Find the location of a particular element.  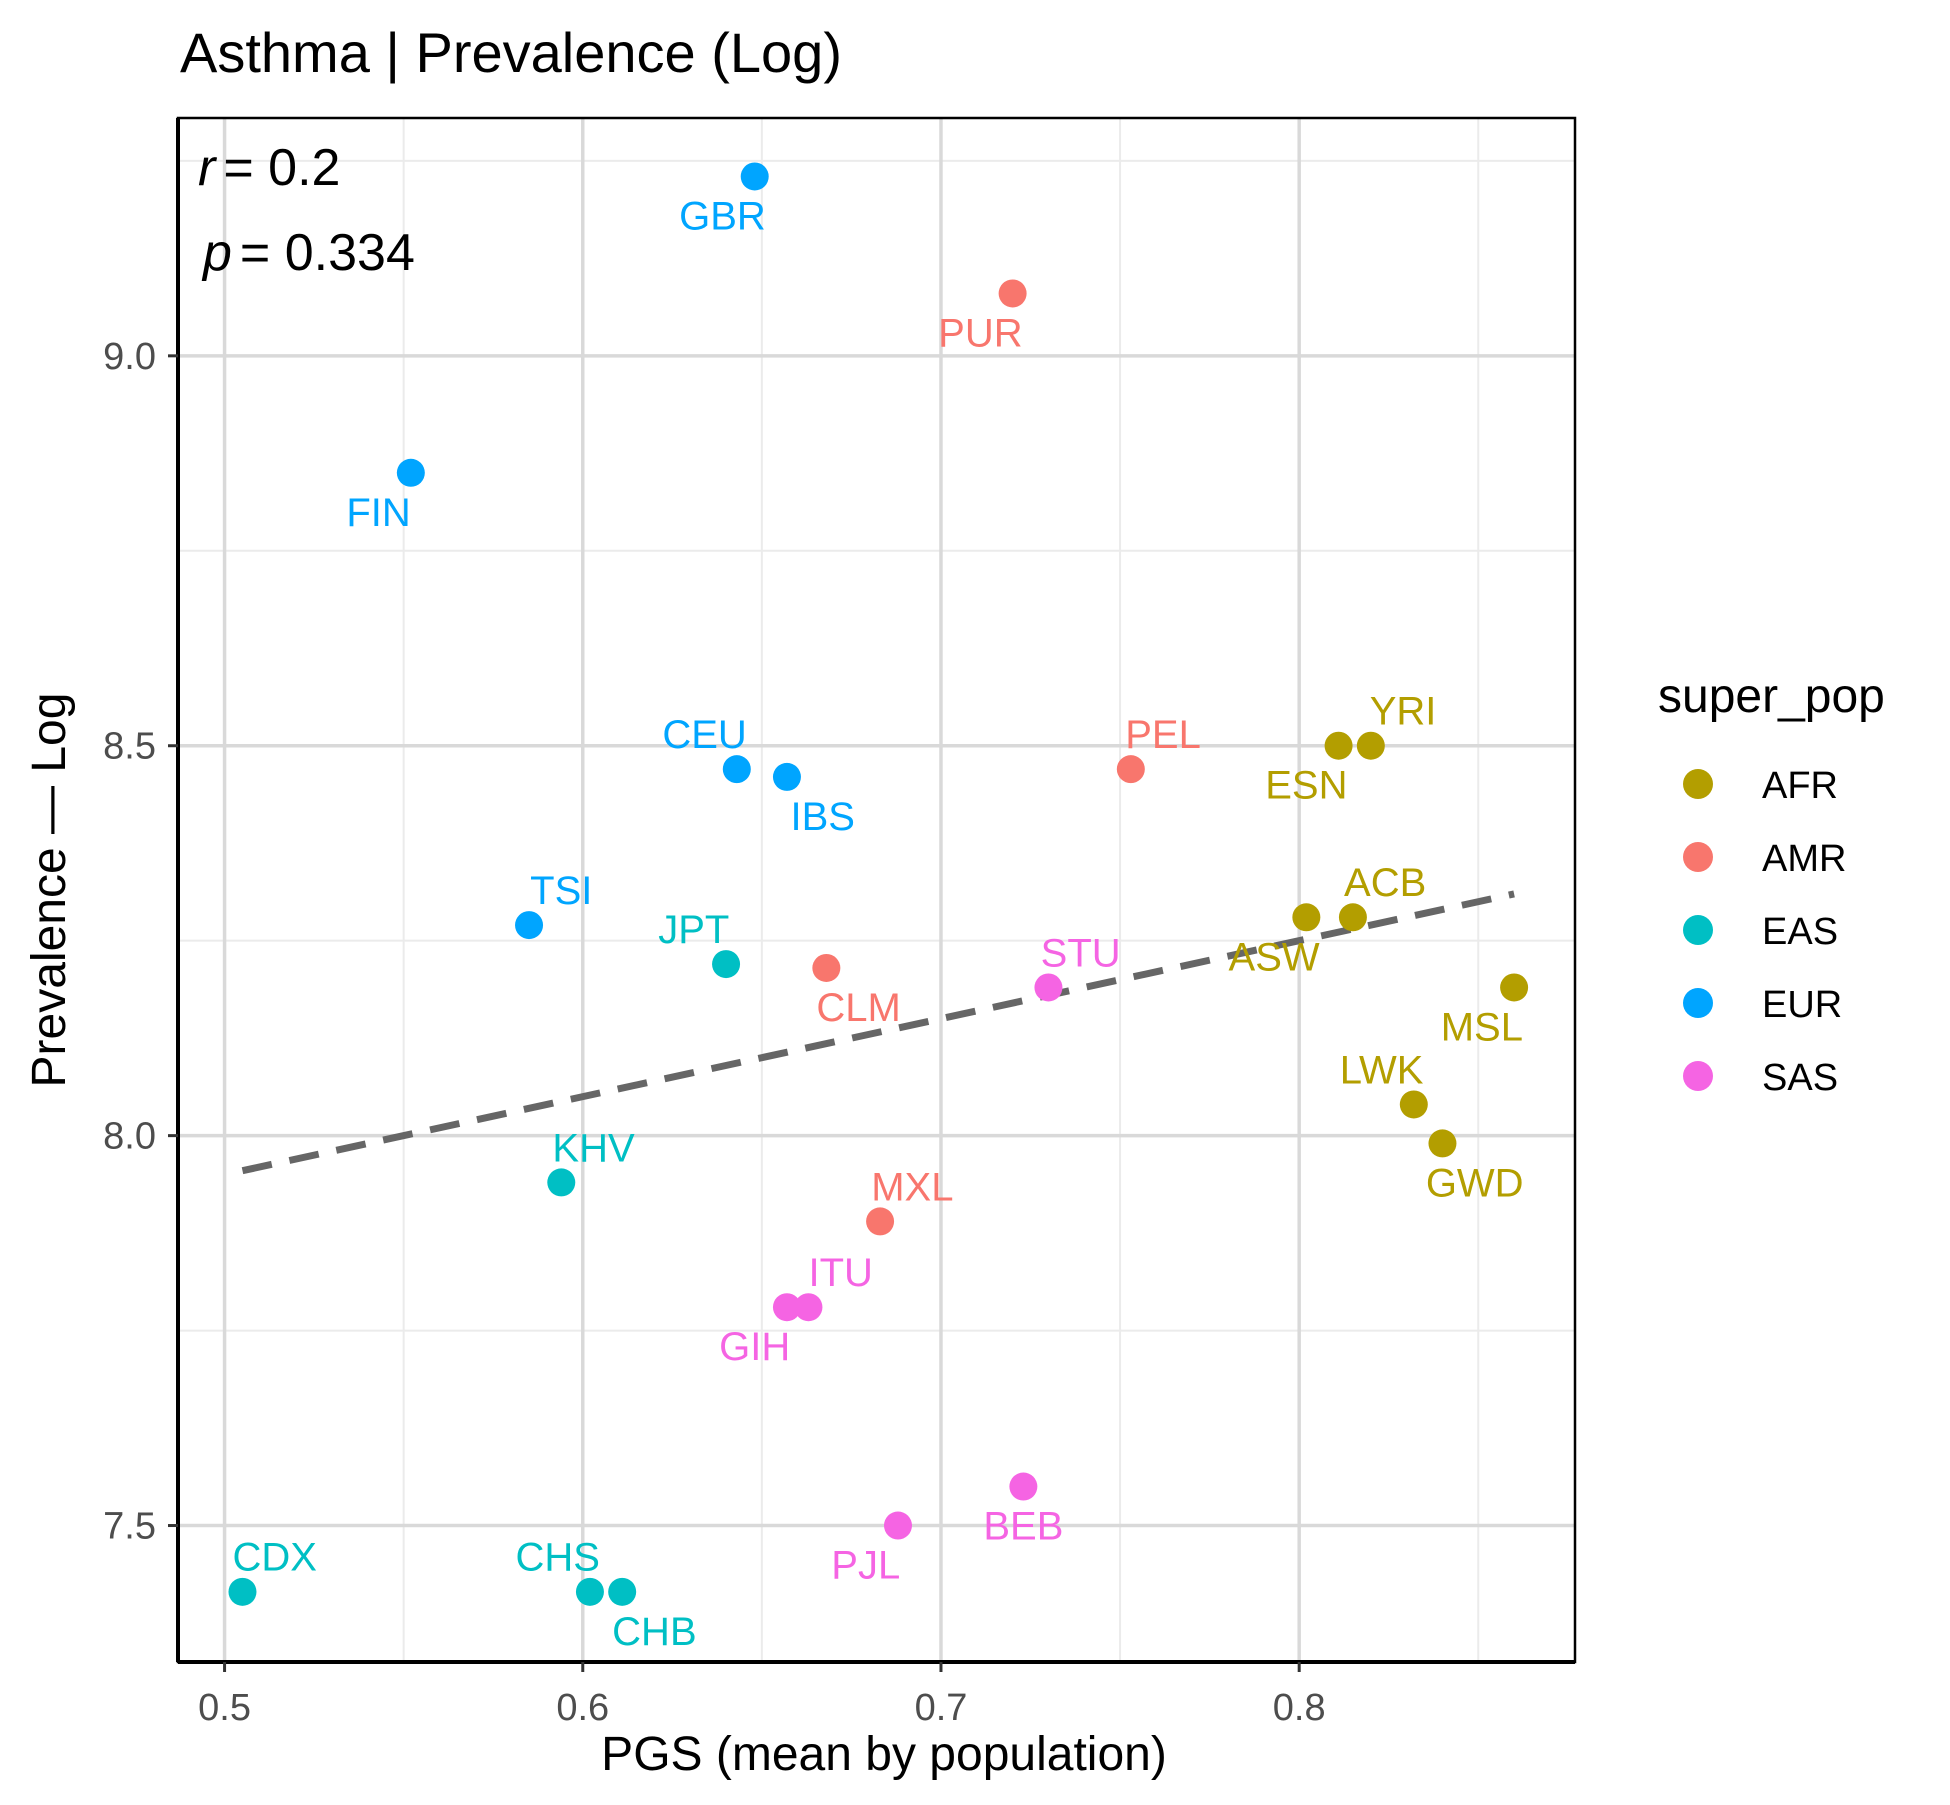

point-chs is located at coordinates (589, 1591).